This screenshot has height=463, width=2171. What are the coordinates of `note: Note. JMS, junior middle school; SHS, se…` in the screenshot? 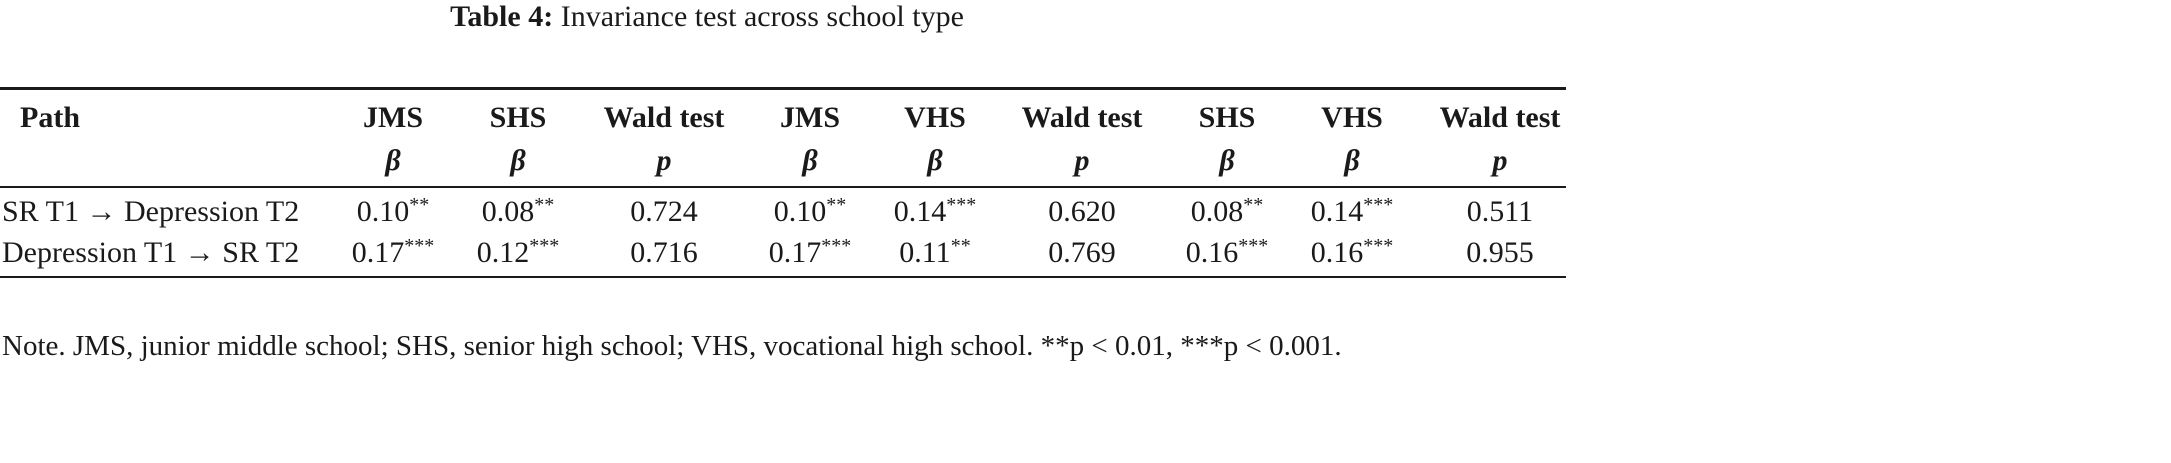 It's located at (672, 346).